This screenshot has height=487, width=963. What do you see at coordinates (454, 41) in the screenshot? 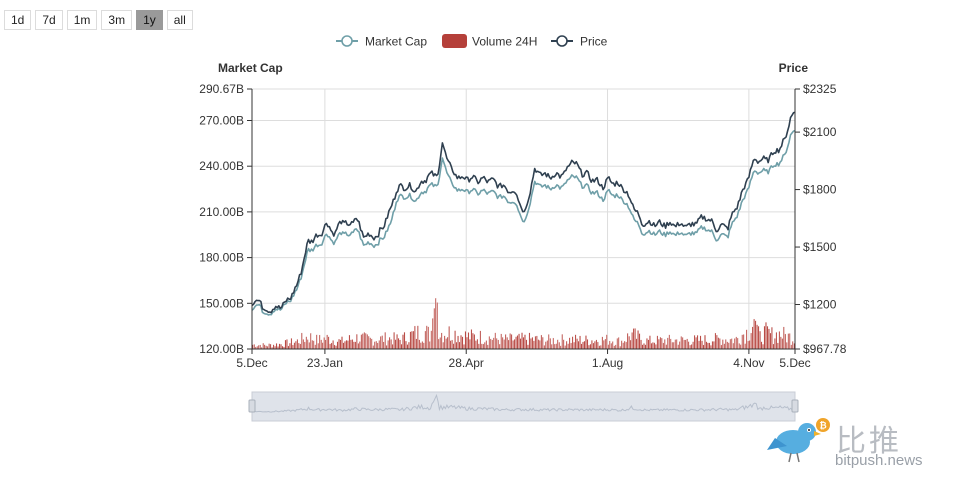
I see `legend-marker-volume` at bounding box center [454, 41].